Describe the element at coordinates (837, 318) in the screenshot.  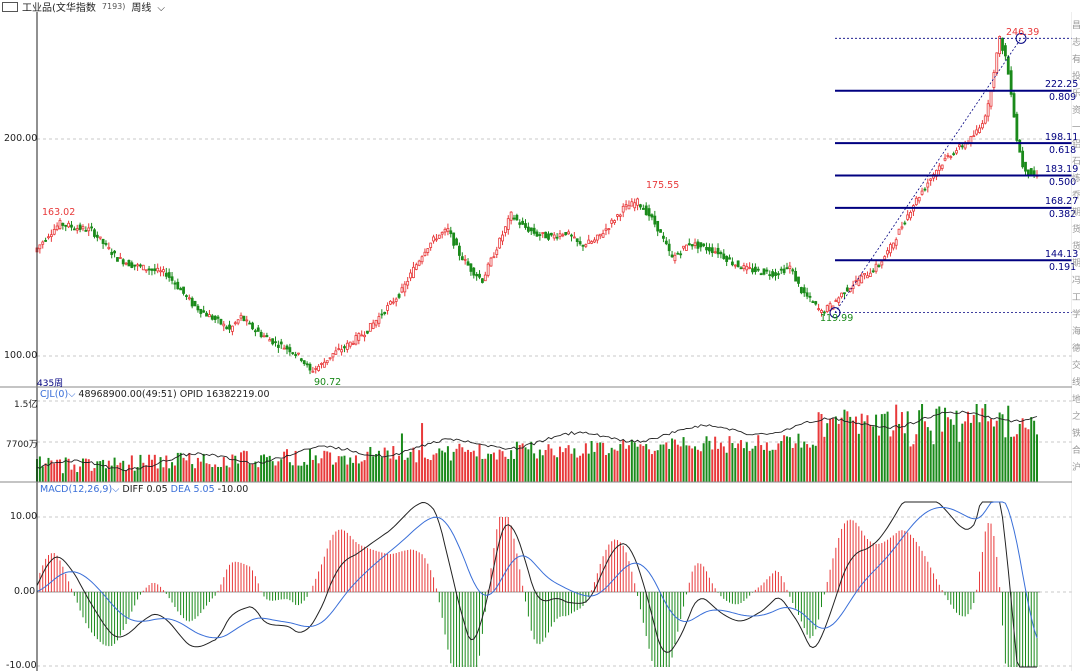
I see `price-label-low2: 119.99` at that location.